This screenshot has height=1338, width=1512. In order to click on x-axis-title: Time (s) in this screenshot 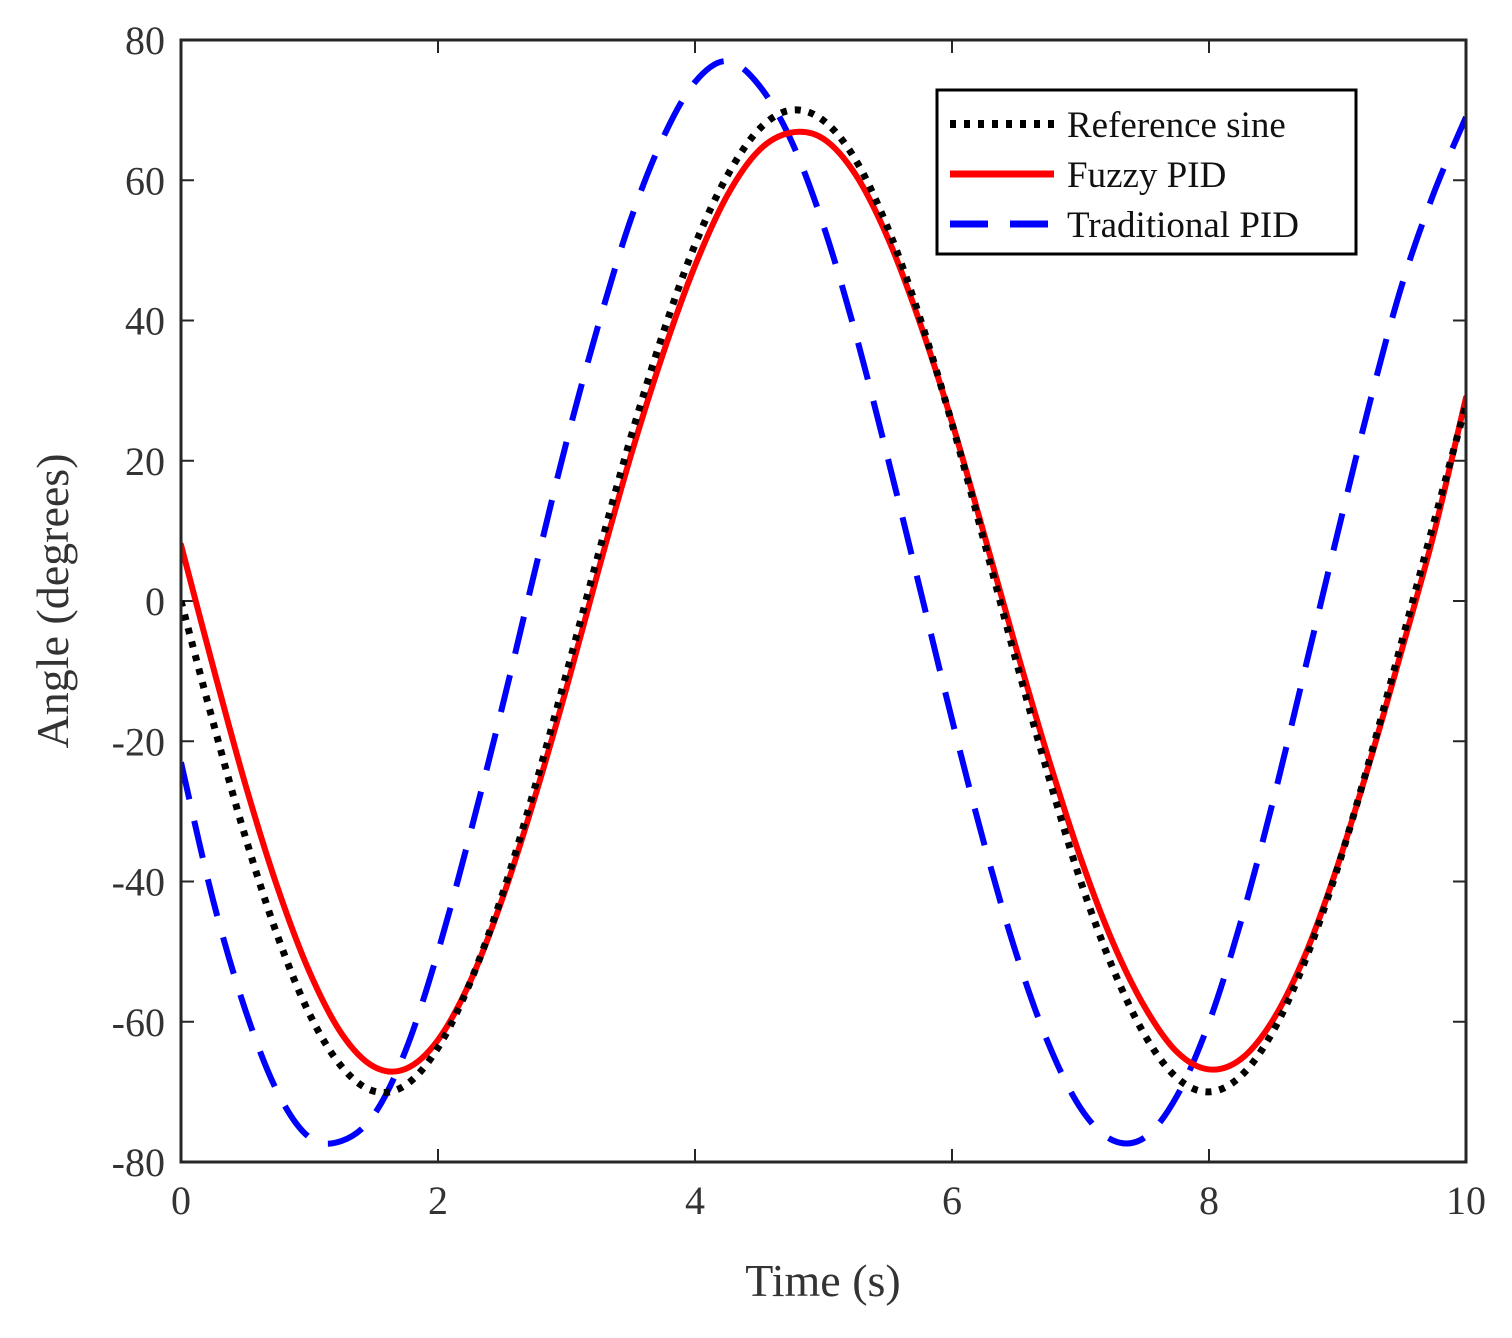, I will do `click(823, 1280)`.